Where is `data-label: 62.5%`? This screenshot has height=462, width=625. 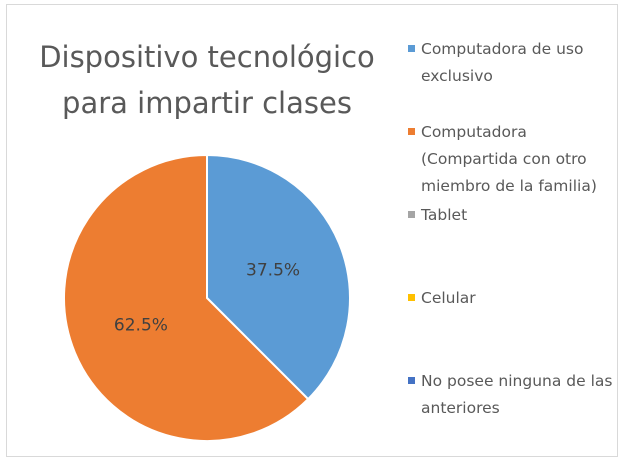 data-label: 62.5% is located at coordinates (141, 325).